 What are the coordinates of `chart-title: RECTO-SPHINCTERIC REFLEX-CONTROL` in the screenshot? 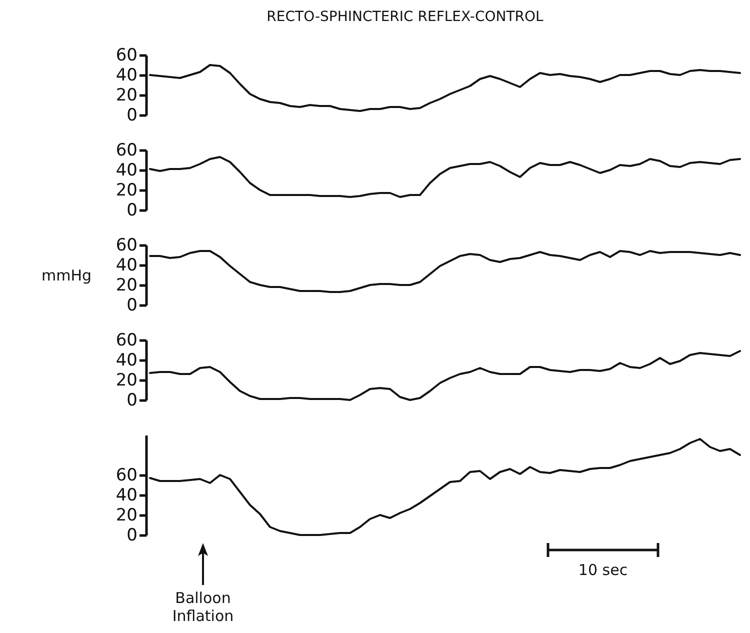 It's located at (405, 17).